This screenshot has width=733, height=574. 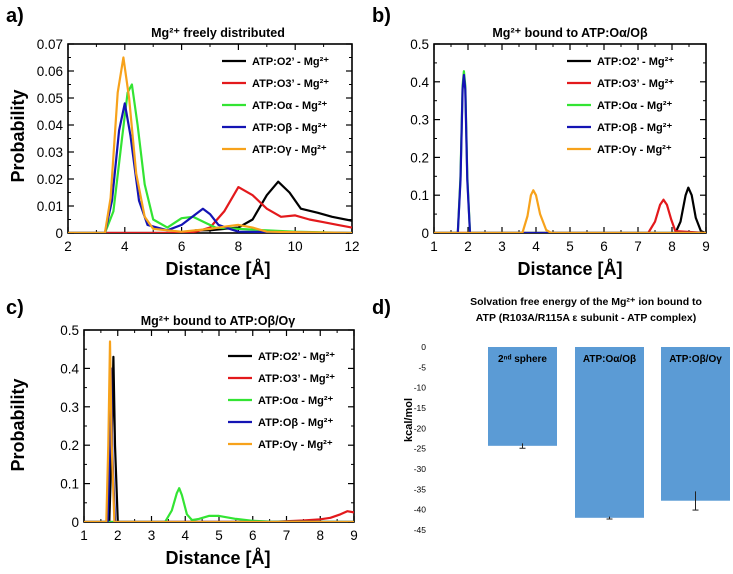 What do you see at coordinates (634, 106) in the screenshot?
I see `panel-b-legend-label-3: ATP:Oα - Mg²⁺` at bounding box center [634, 106].